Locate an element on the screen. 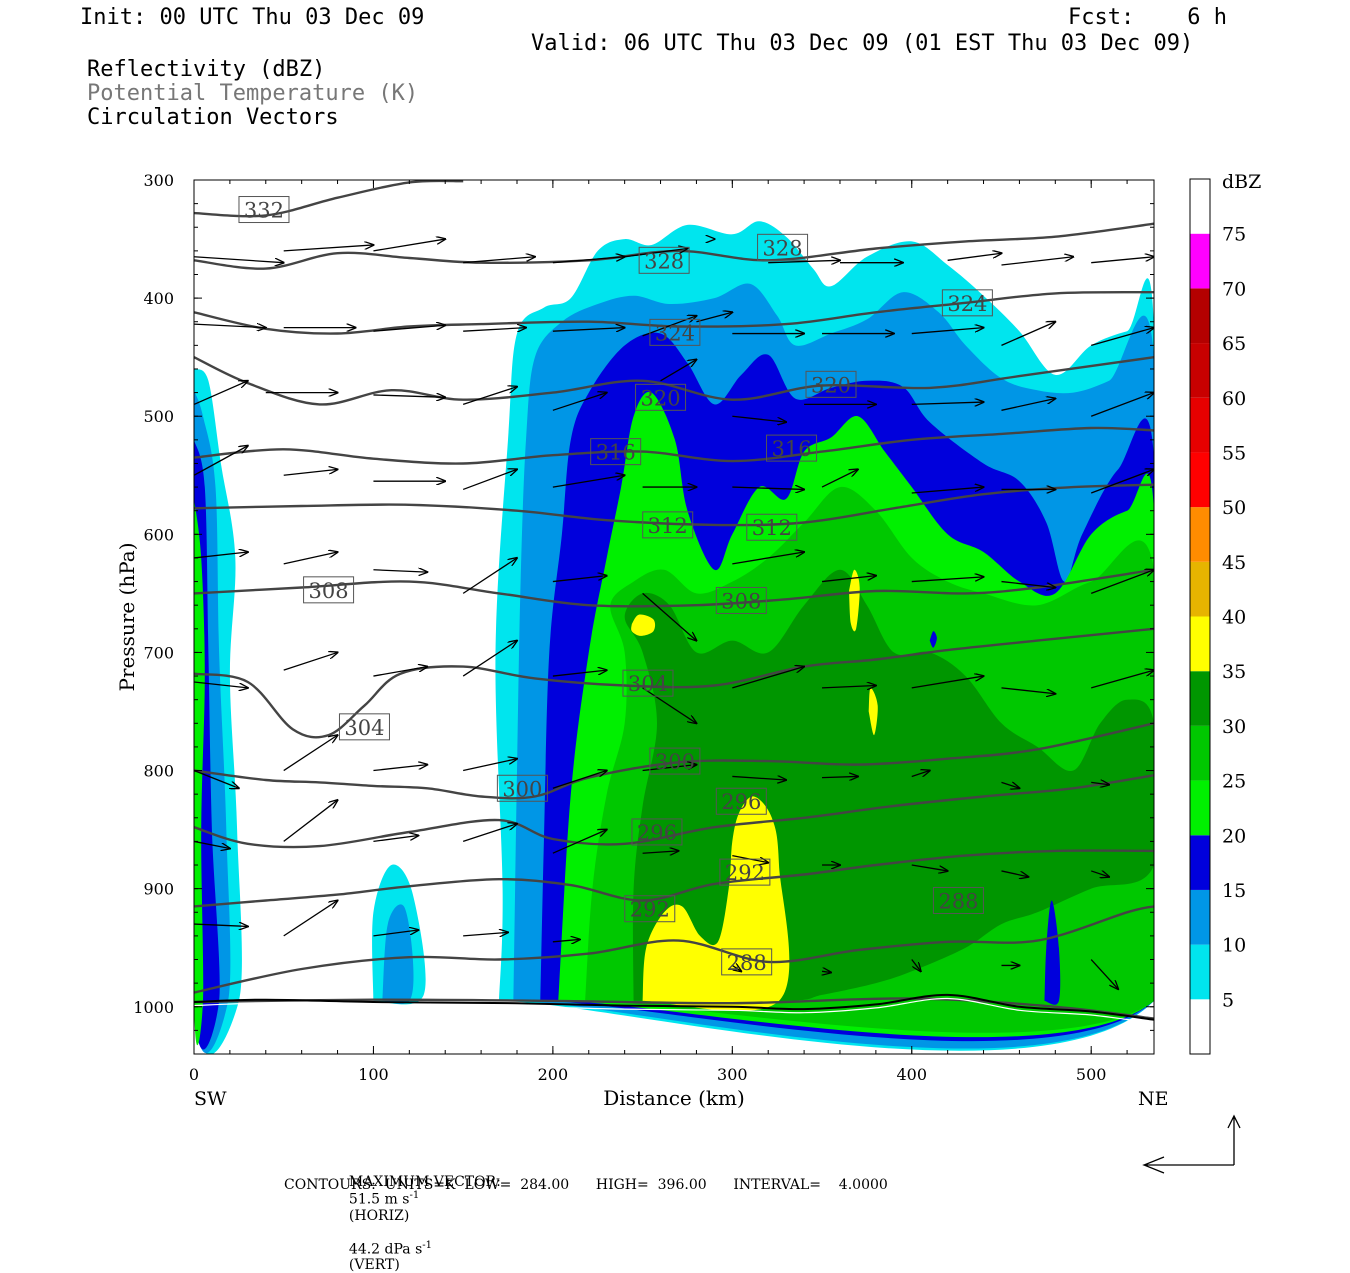  colorbar-title: dBZ is located at coordinates (1241, 182).